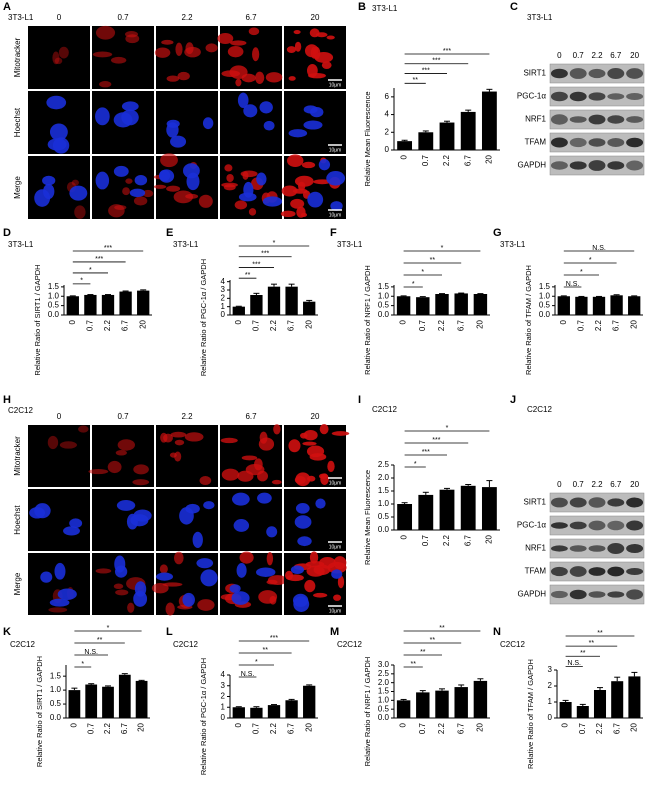 The height and width of the screenshot is (796, 650). Describe the element at coordinates (514, 7) in the screenshot. I see `panel-letter: C` at that location.